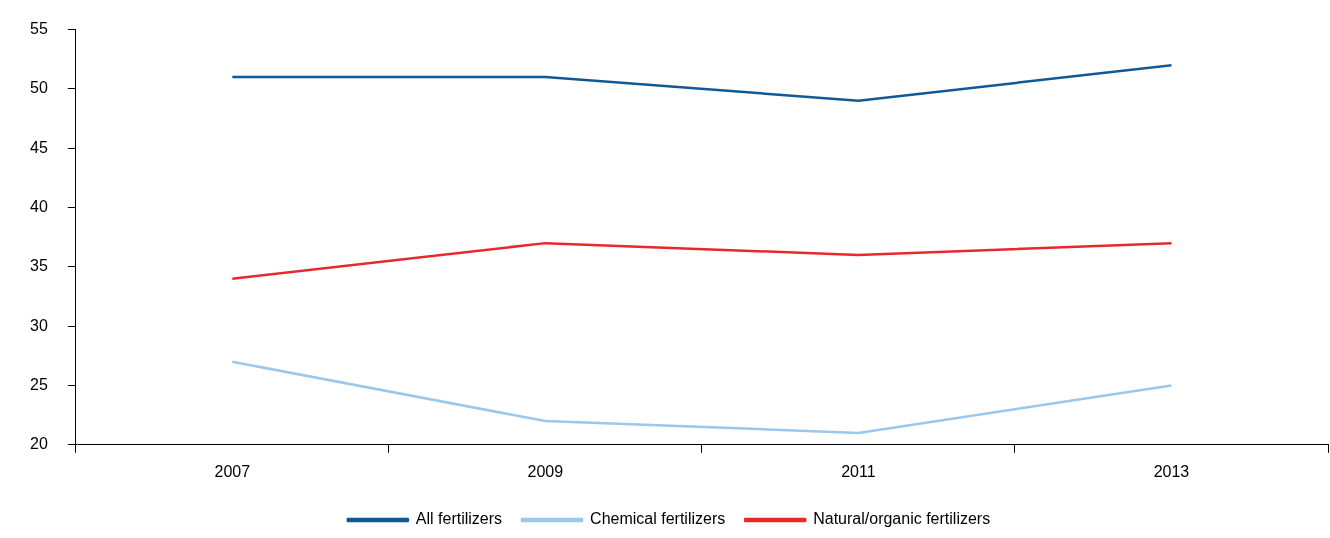 The image size is (1330, 538). Describe the element at coordinates (39, 266) in the screenshot. I see `y-tick-label: 35` at that location.